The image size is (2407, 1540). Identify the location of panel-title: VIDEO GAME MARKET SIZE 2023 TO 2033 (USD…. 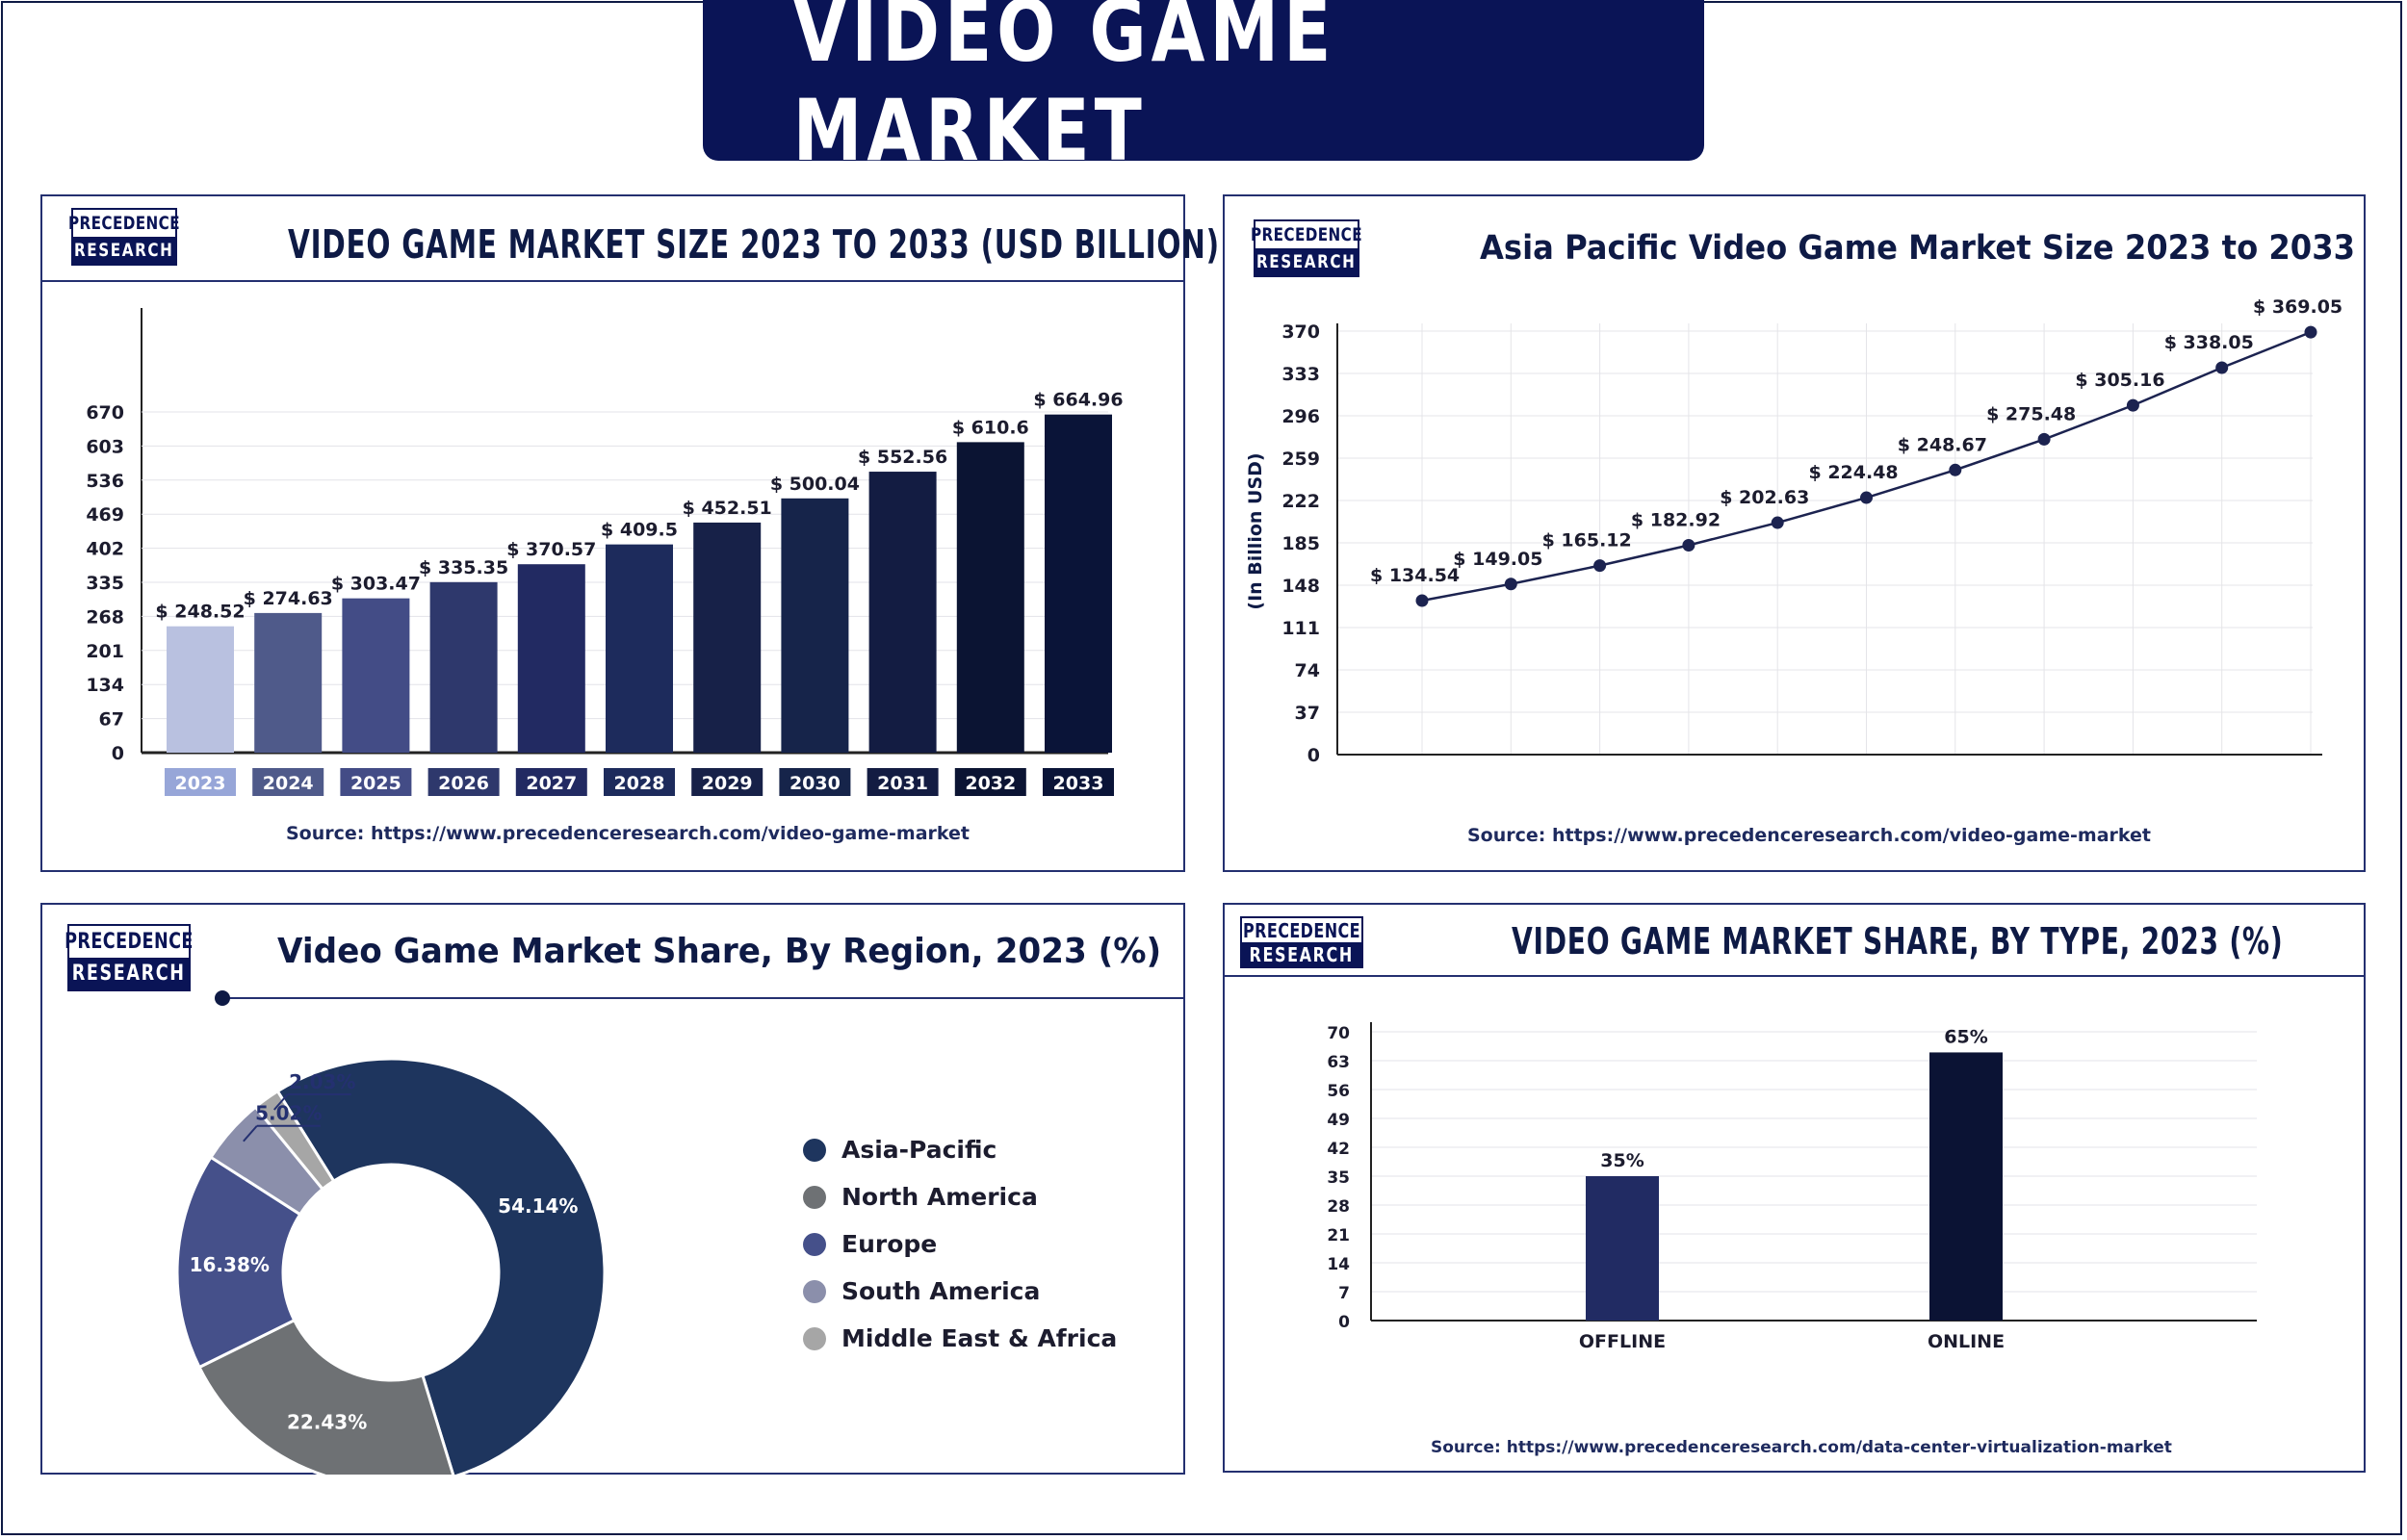
(935, 244).